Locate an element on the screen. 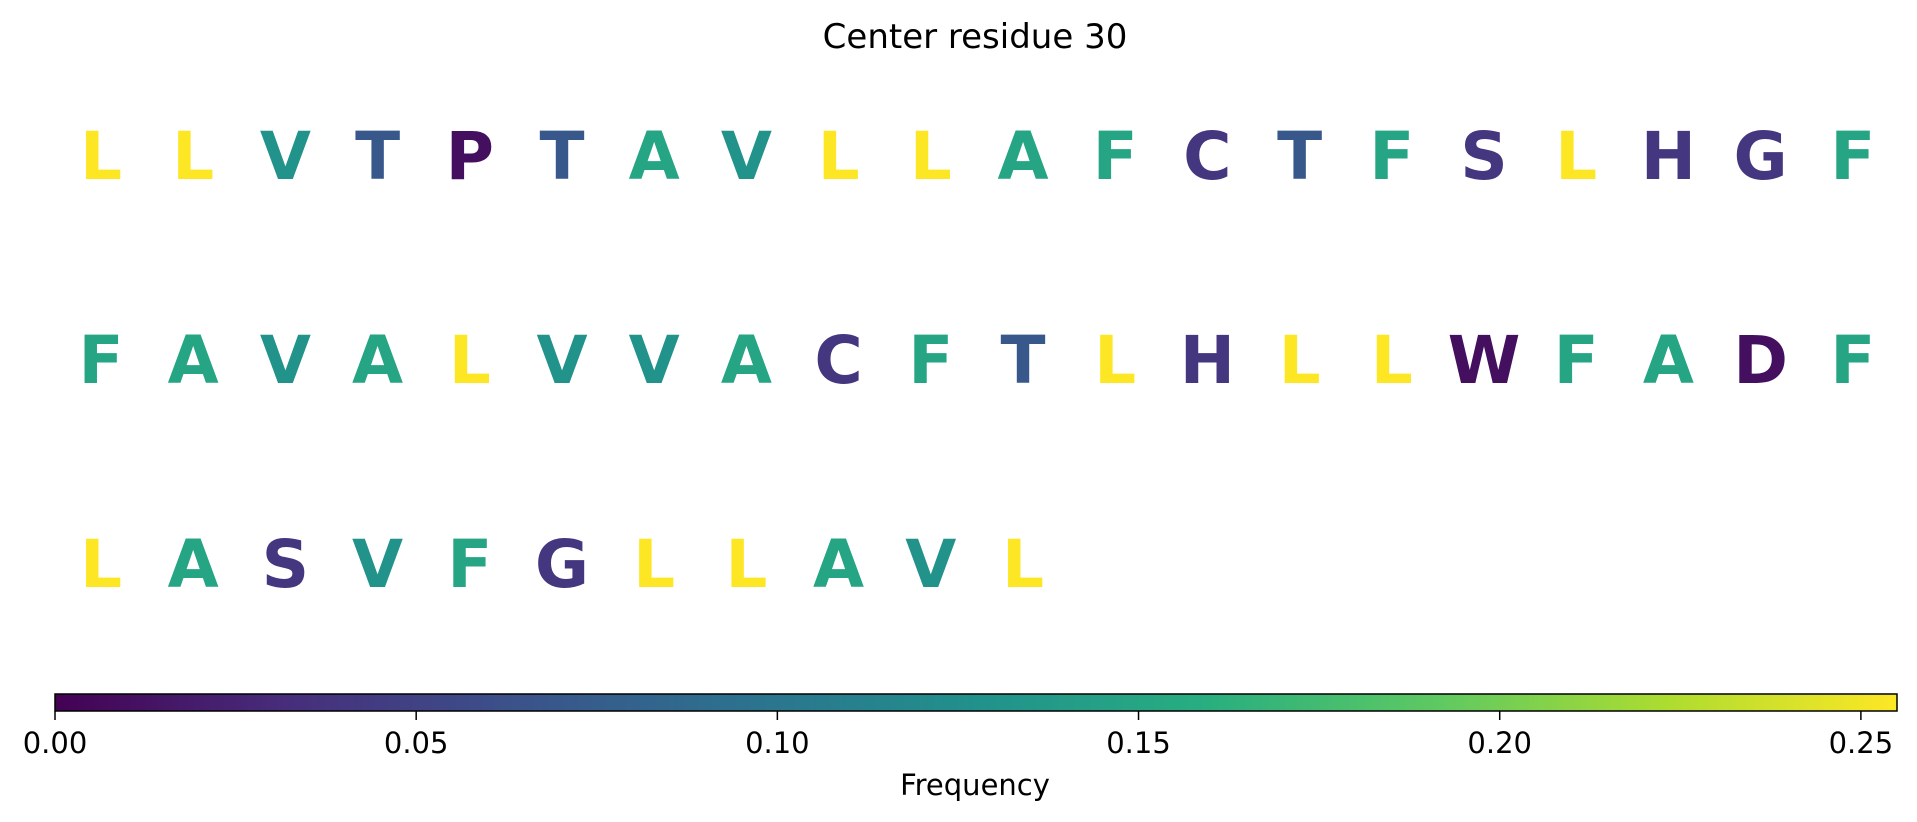 The width and height of the screenshot is (1917, 822). colorbar-tick-label: 0.15 is located at coordinates (1138, 743).